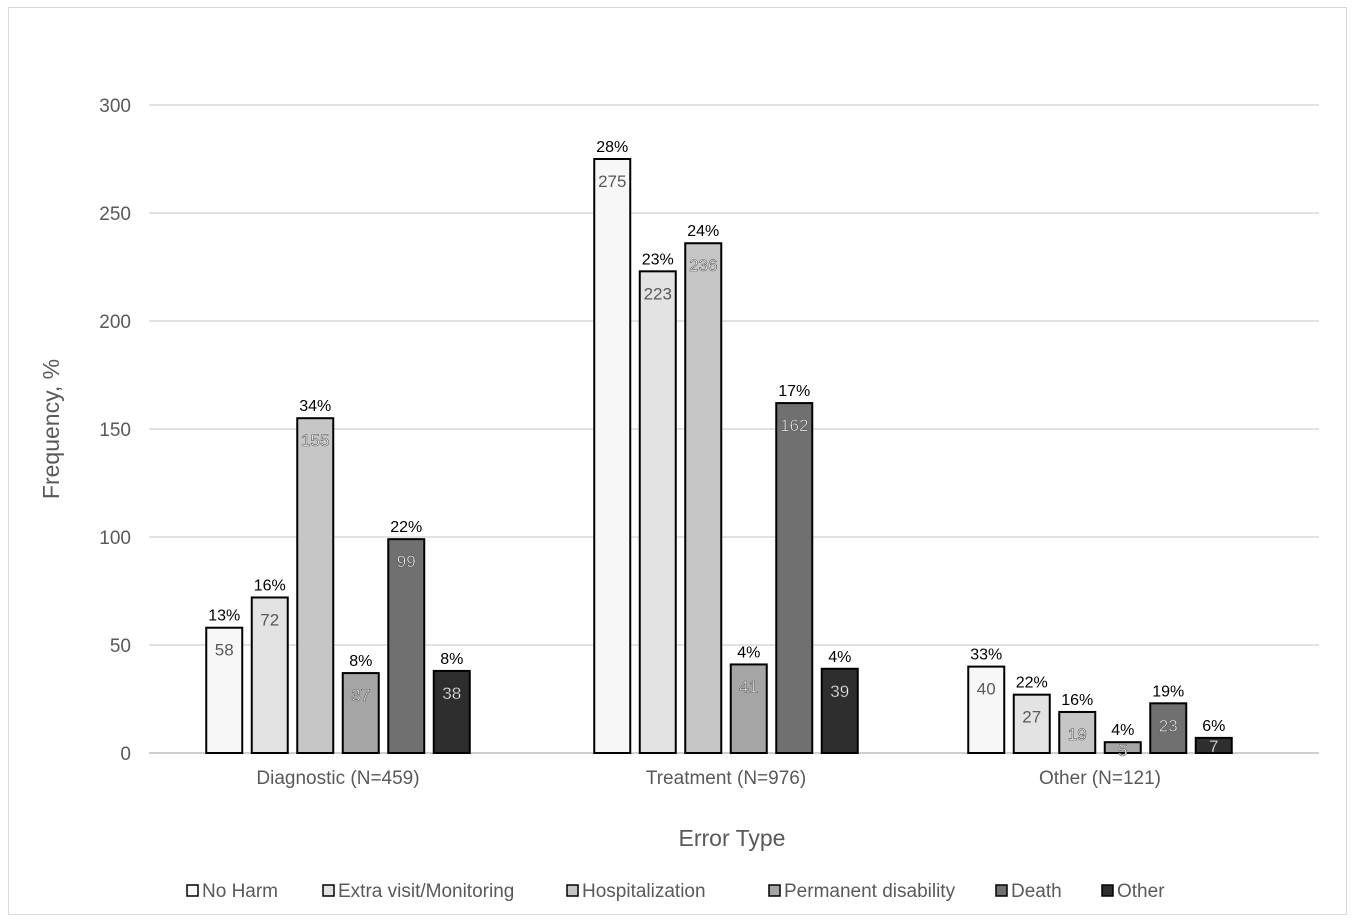  Describe the element at coordinates (612, 181) in the screenshot. I see `bar-value-label: 275` at that location.